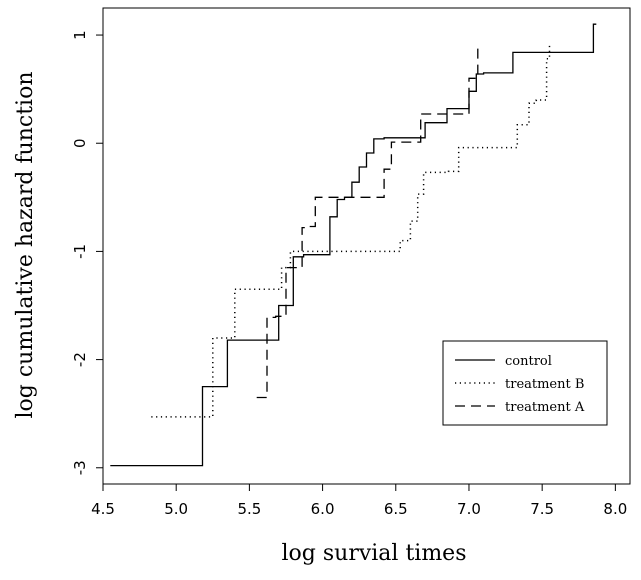 This screenshot has width=641, height=580. Describe the element at coordinates (545, 407) in the screenshot. I see `legend-label-treatment-a: treatment A` at that location.